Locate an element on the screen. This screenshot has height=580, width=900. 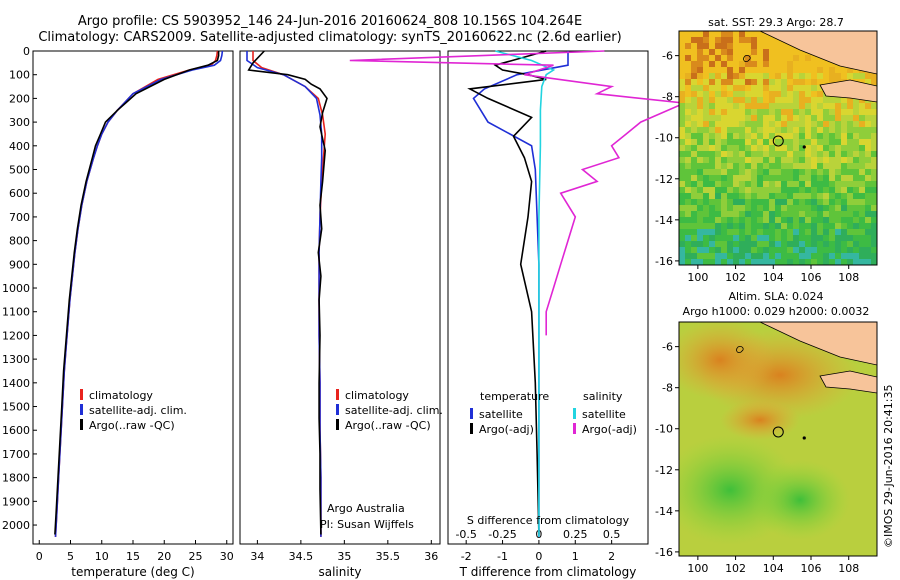
x-tick-label: 25 is located at coordinates (196, 556).